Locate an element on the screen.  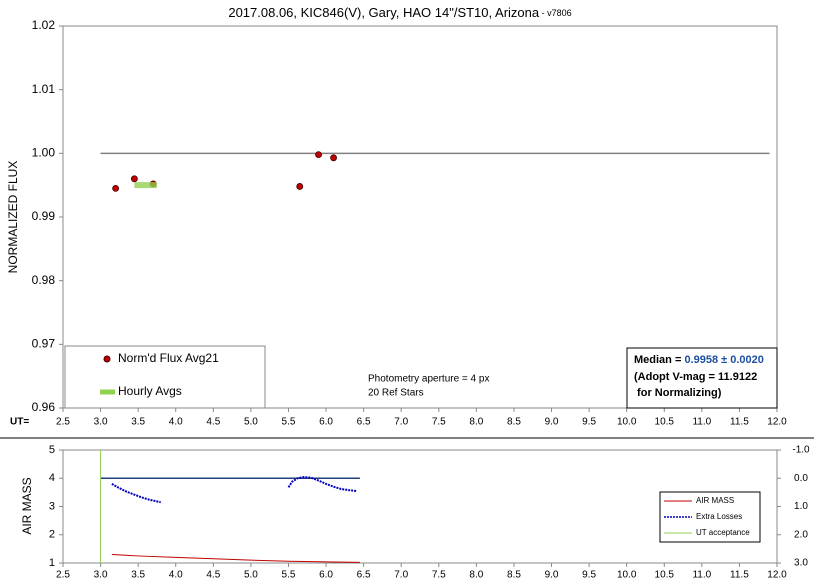
median-label: Median = is located at coordinates (659, 360).